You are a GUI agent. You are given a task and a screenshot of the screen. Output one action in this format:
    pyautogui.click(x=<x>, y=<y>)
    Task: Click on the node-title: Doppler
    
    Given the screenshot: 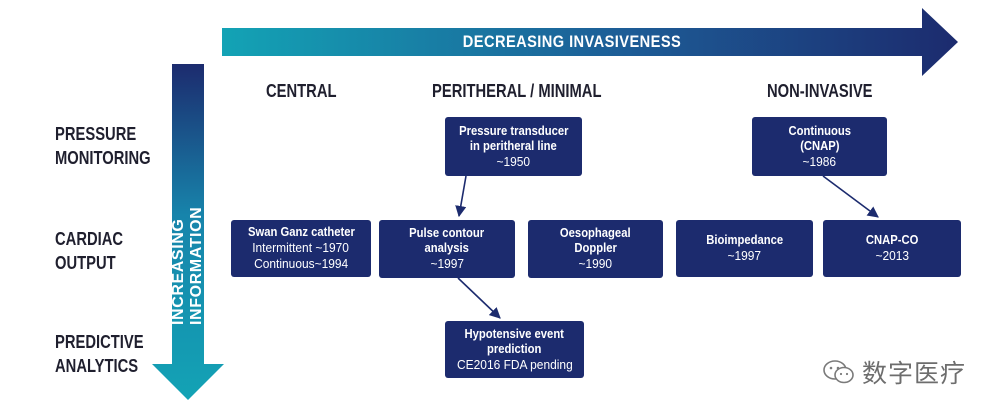 What is the action you would take?
    pyautogui.click(x=595, y=248)
    